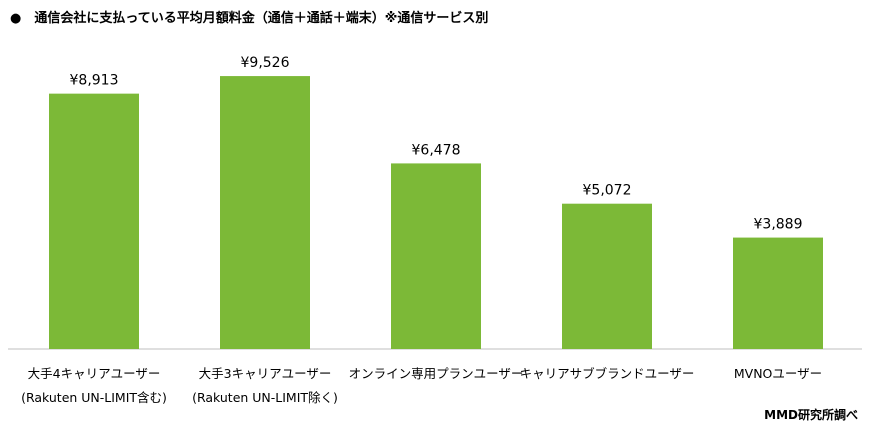 The image size is (870, 432). What do you see at coordinates (265, 397) in the screenshot?
I see `category-label-2-line2: (Rakuten UN-LIMIT除く)` at bounding box center [265, 397].